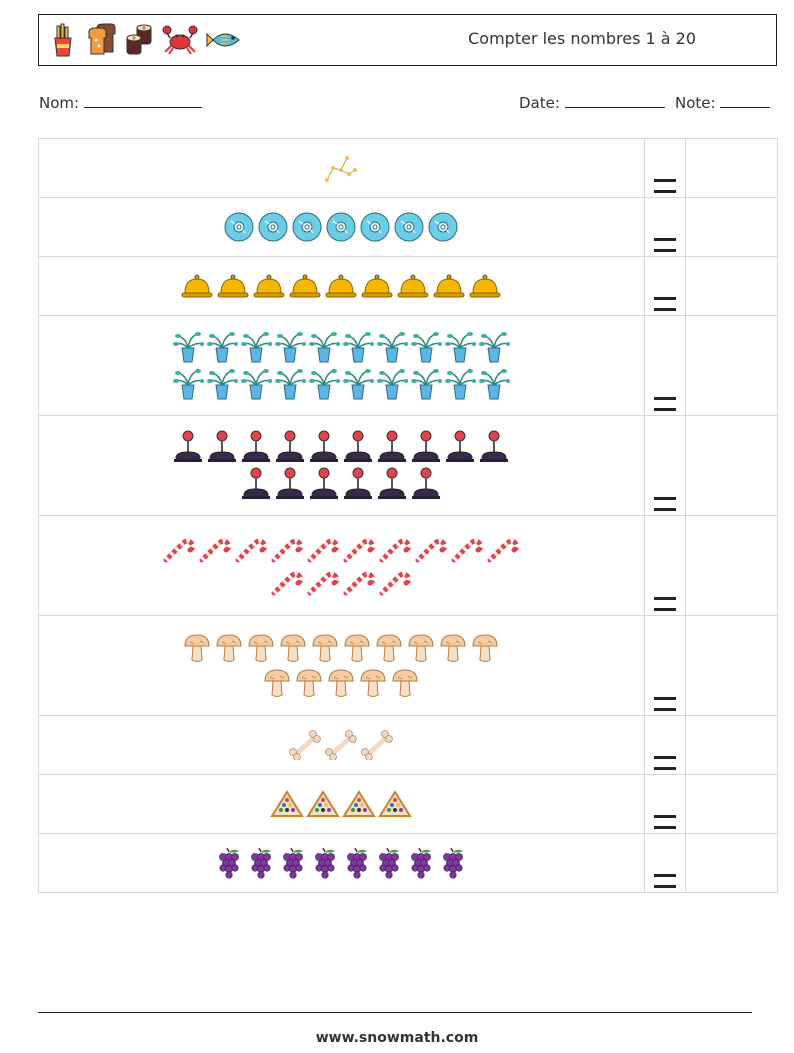 The height and width of the screenshot is (1053, 794). What do you see at coordinates (180, 40) in the screenshot?
I see `crab-icon` at bounding box center [180, 40].